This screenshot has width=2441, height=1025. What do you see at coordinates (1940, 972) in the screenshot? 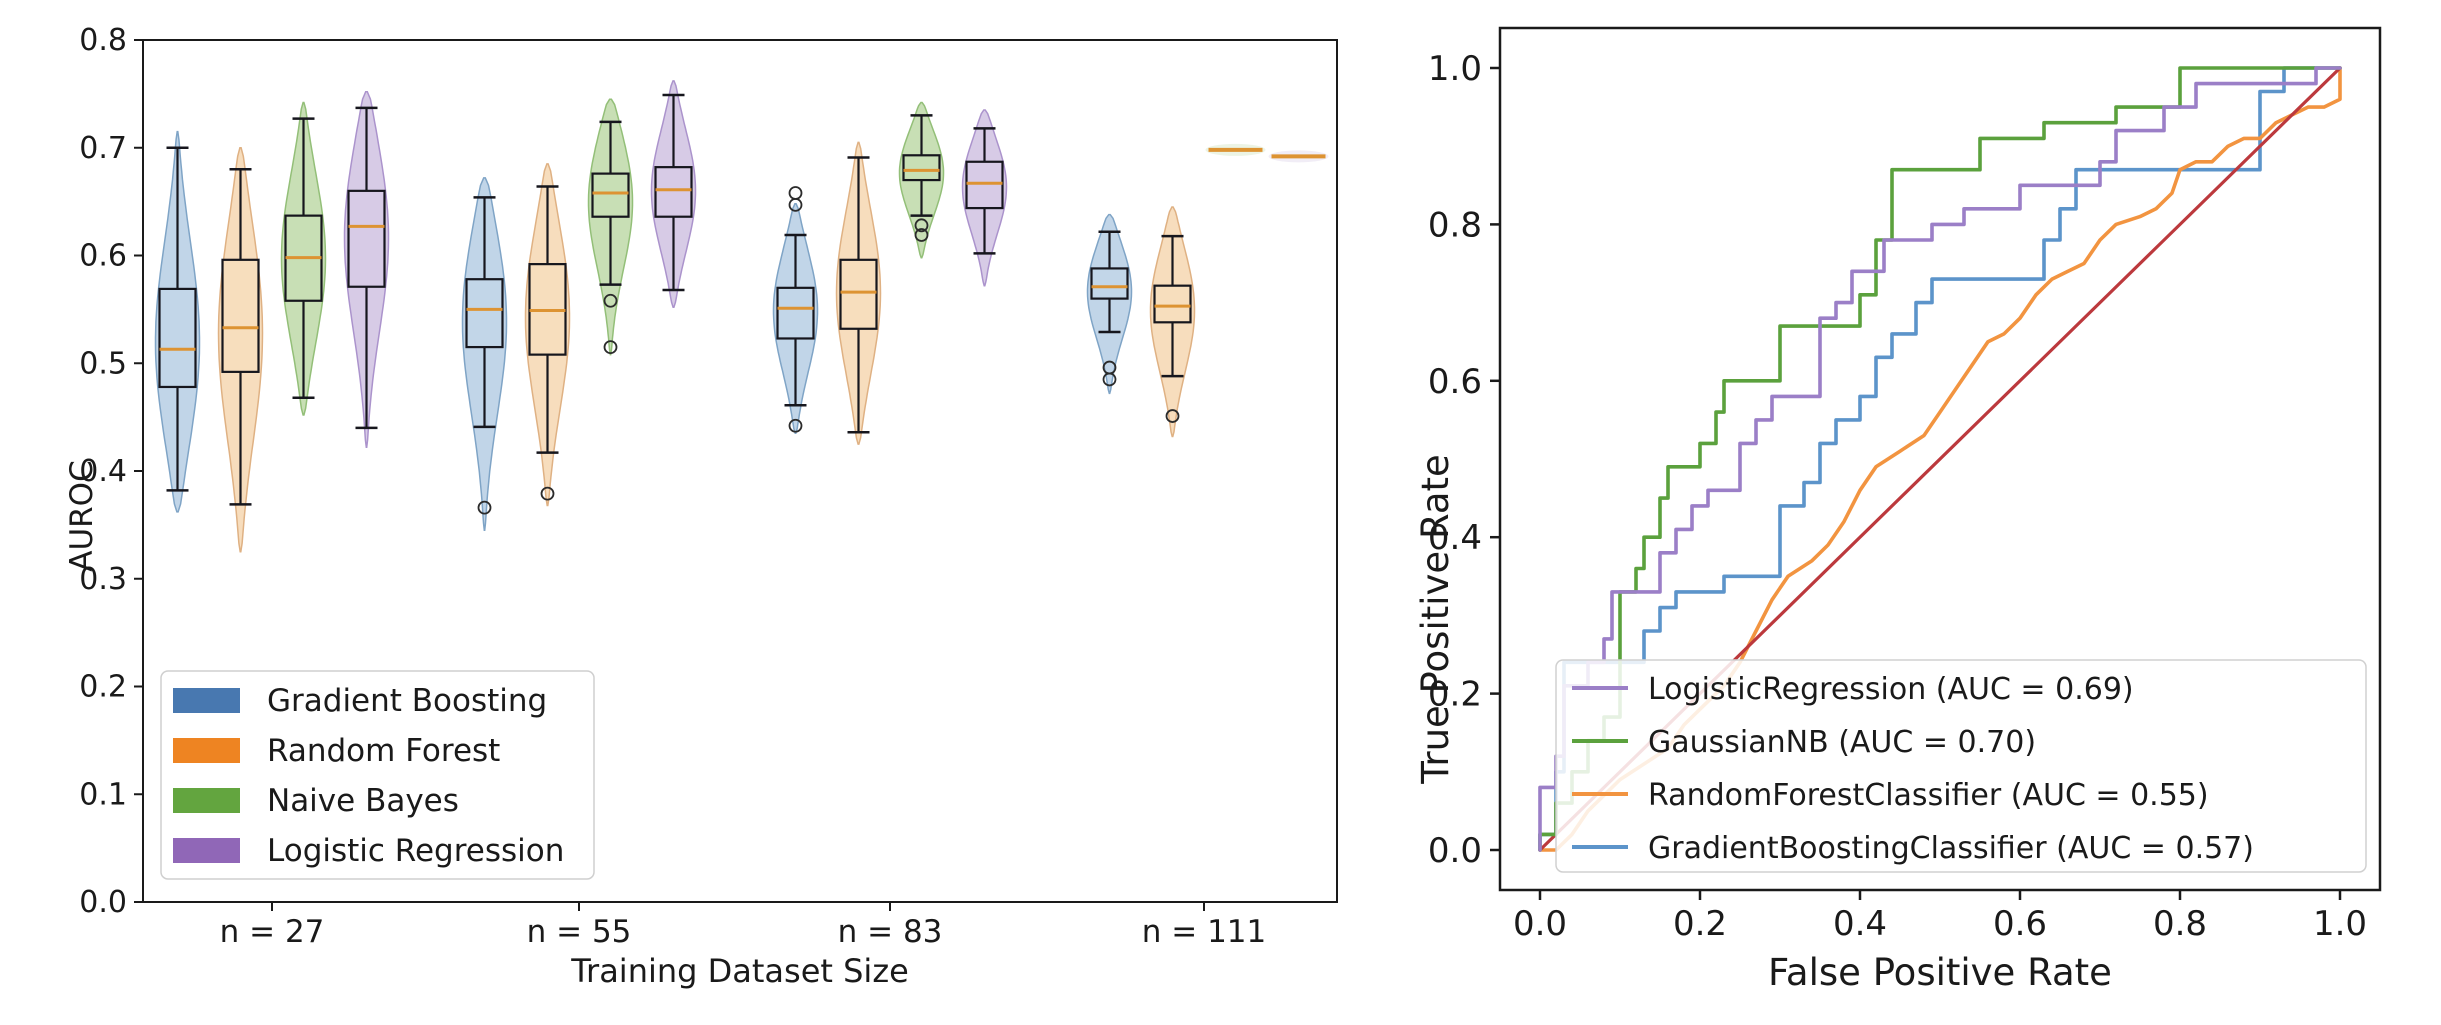
I see `x-axis-title: False Positive Rate` at bounding box center [1940, 972].